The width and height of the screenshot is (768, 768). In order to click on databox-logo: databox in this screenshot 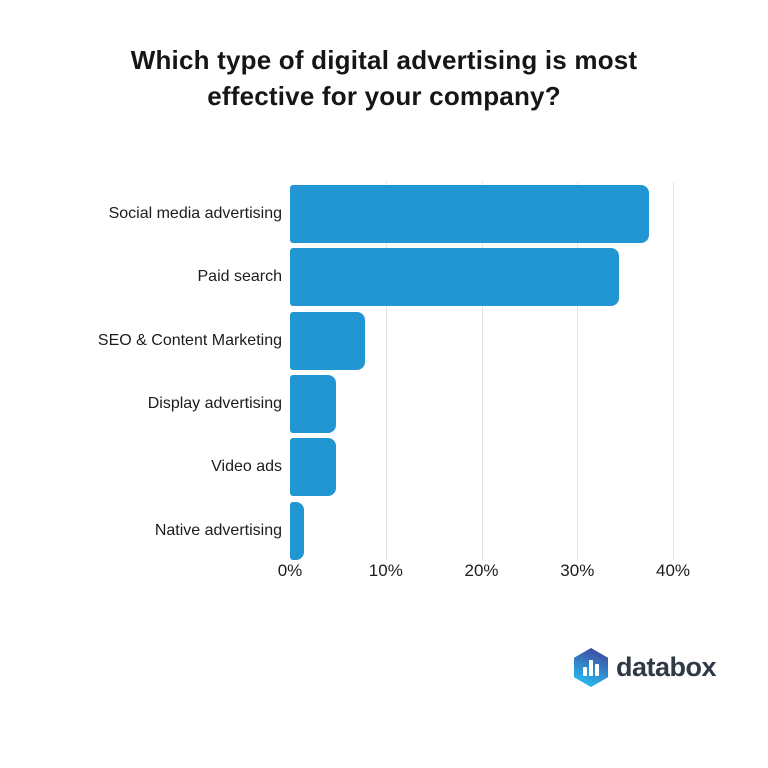, I will do `click(645, 667)`.